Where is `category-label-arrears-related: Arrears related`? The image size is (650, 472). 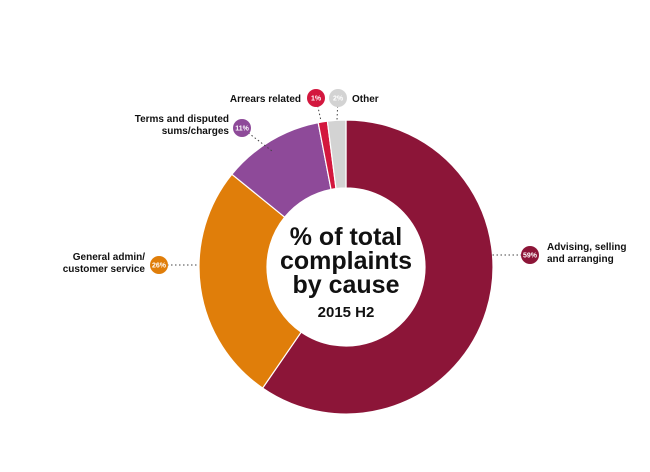 category-label-arrears-related: Arrears related is located at coordinates (265, 99).